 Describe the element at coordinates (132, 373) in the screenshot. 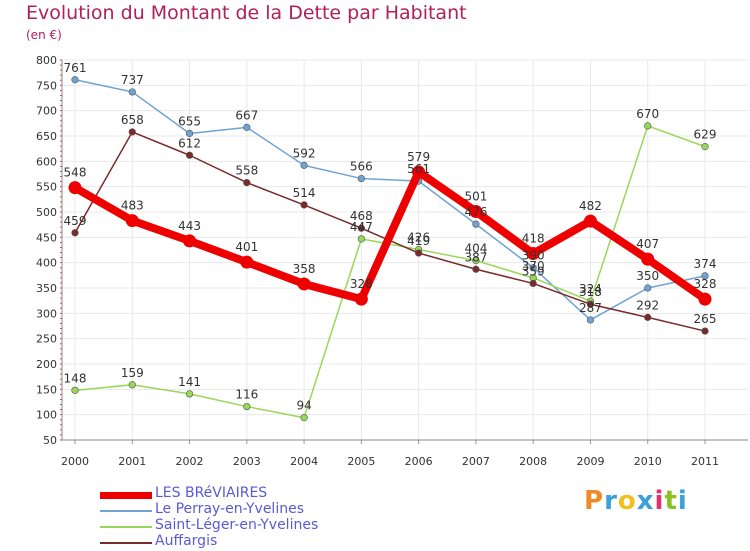

I see `data-label-saint-leger-en-yvelines: 159` at that location.